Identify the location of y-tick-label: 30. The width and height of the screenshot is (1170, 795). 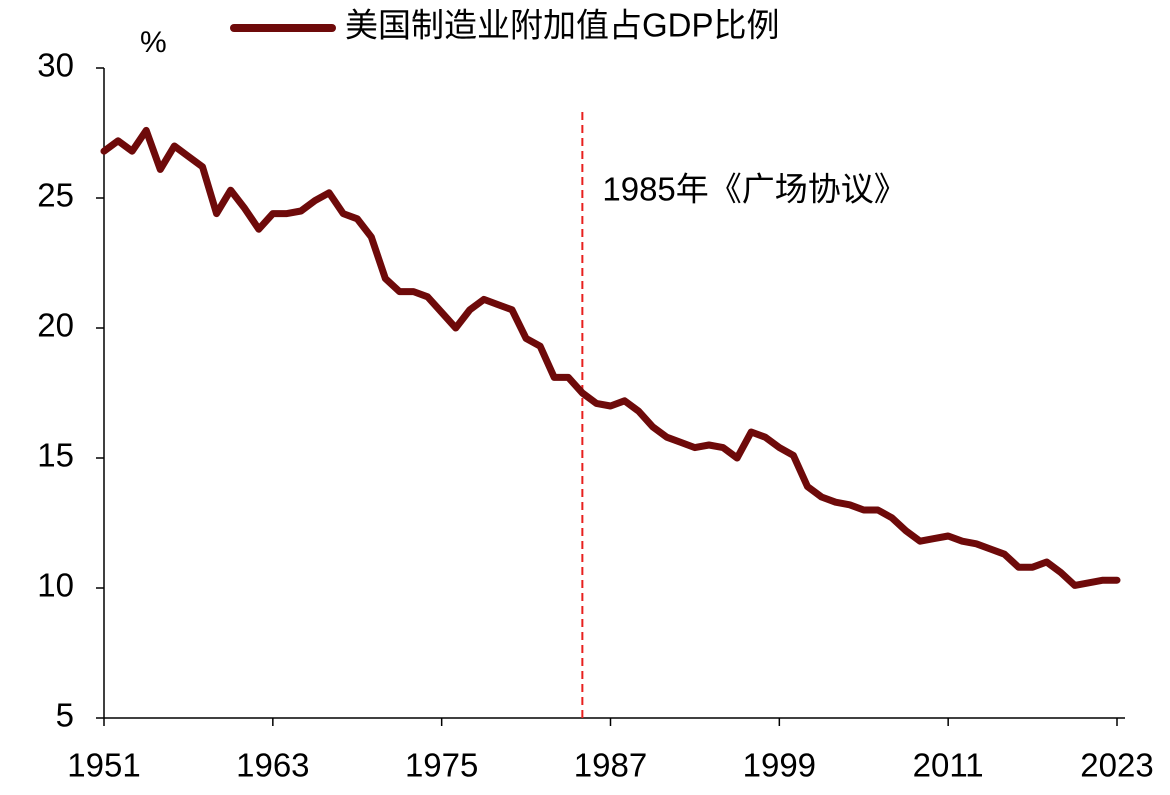
(55, 65).